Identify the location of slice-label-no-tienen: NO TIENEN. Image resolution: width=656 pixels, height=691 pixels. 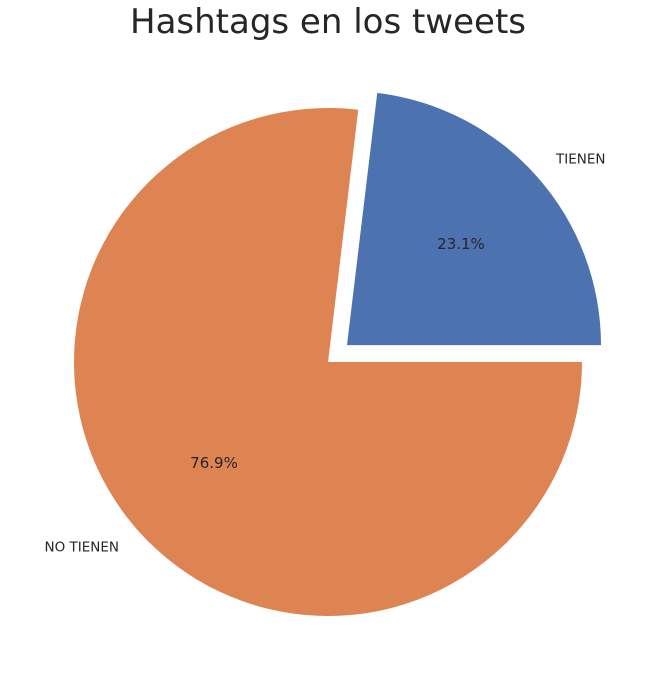
(81, 547).